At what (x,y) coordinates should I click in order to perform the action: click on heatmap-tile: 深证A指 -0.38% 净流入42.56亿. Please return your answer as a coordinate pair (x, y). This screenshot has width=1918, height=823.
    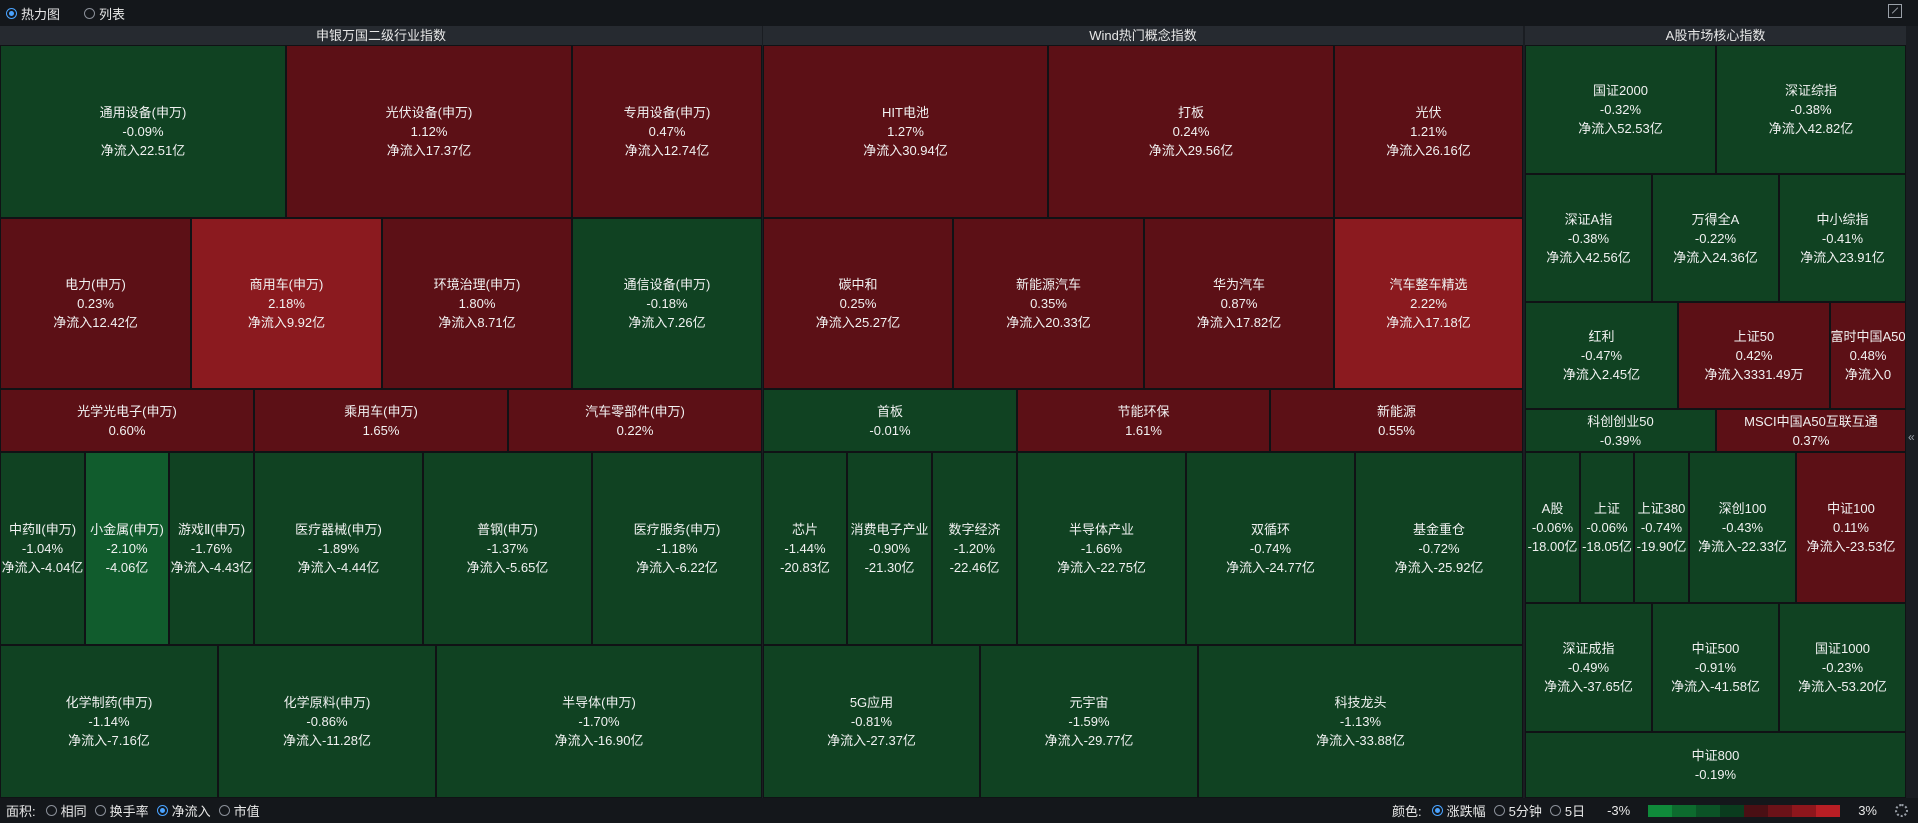
    Looking at the image, I should click on (1588, 238).